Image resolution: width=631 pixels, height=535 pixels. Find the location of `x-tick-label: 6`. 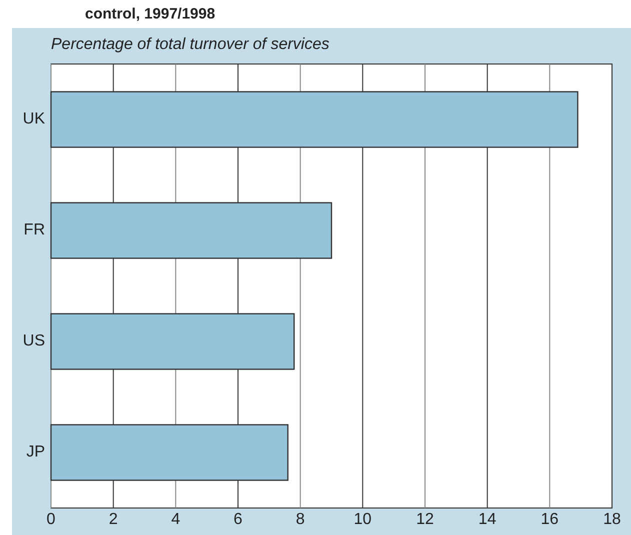

x-tick-label: 6 is located at coordinates (238, 519).